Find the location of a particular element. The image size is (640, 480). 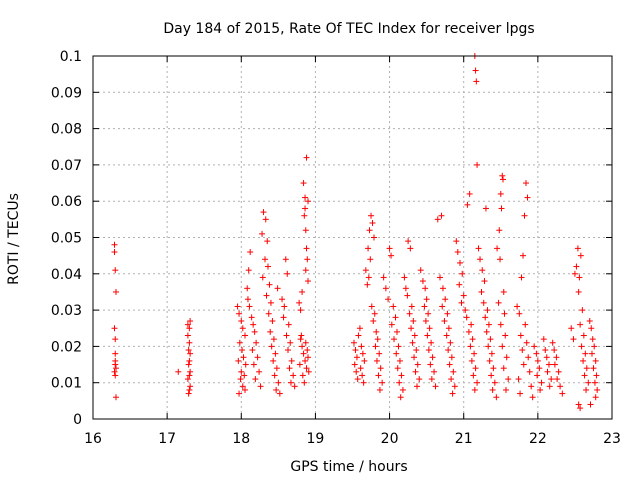

y-tick-label: 0 is located at coordinates (77, 420).